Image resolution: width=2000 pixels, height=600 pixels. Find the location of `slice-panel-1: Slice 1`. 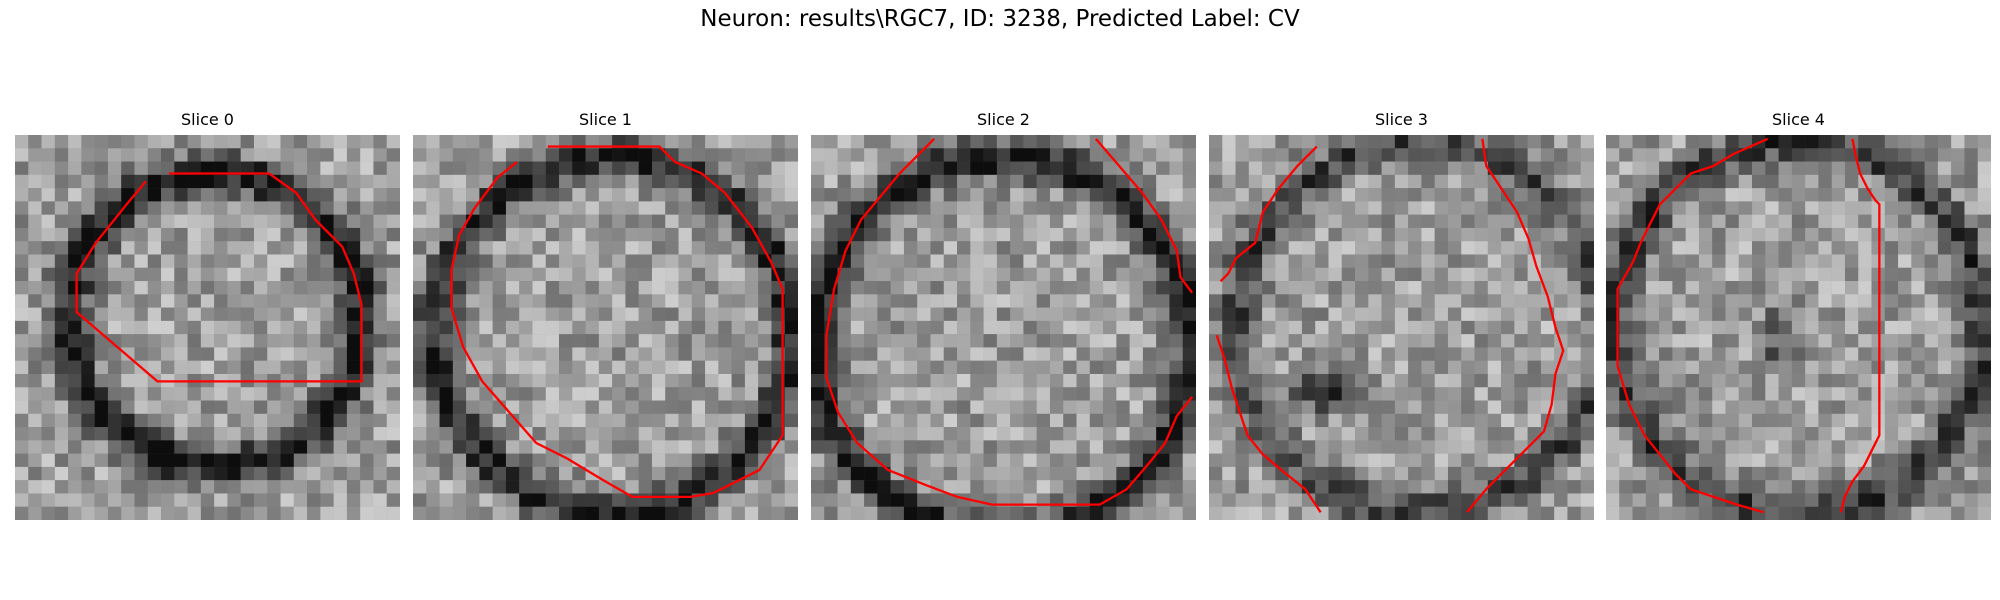

slice-panel-1: Slice 1 is located at coordinates (605, 315).